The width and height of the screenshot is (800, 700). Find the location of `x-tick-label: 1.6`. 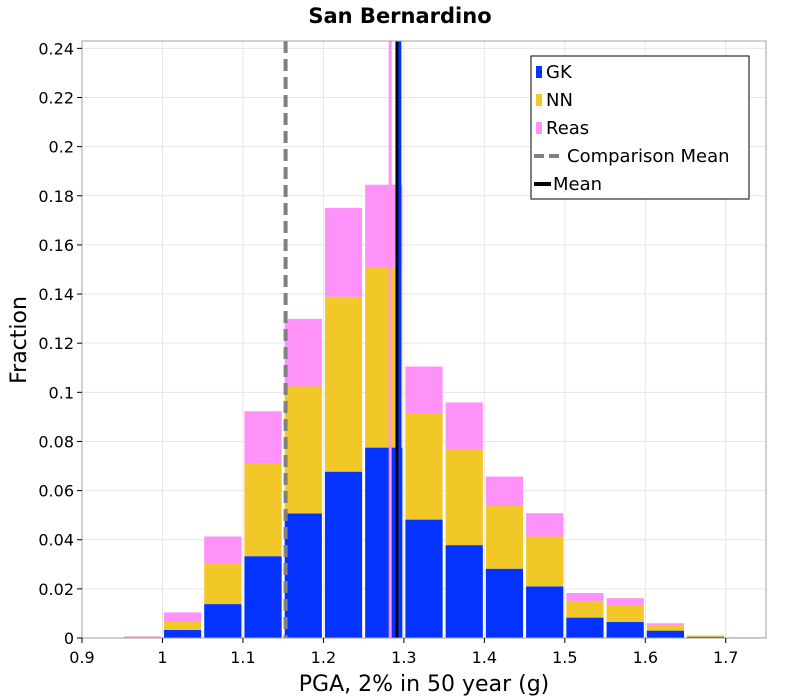

x-tick-label: 1.6 is located at coordinates (645, 657).